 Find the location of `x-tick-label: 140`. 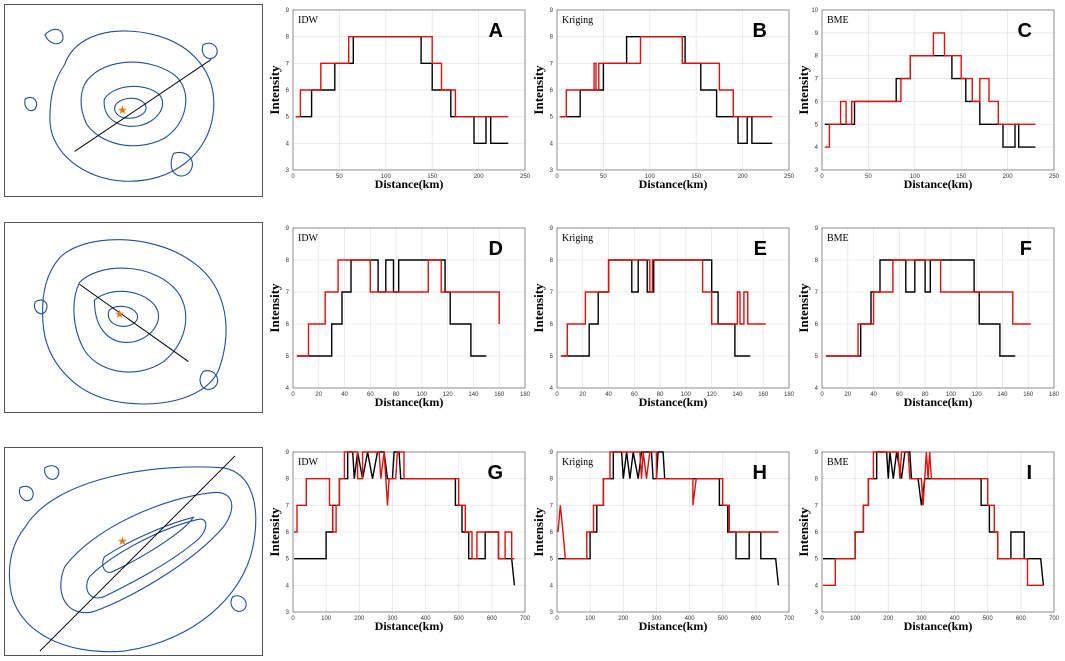

x-tick-label: 140 is located at coordinates (473, 395).